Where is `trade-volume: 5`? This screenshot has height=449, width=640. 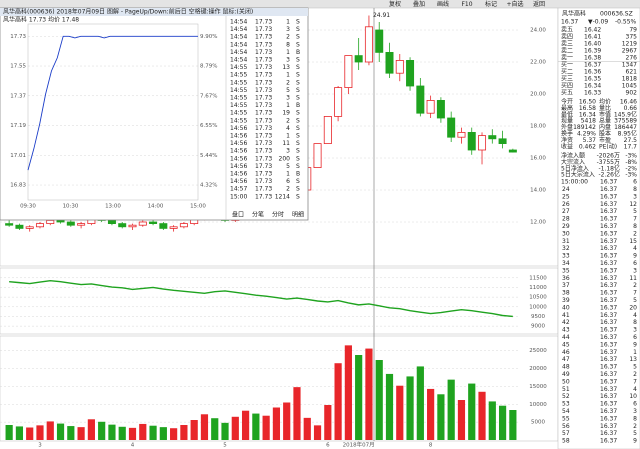
trade-volume: 5 is located at coordinates (288, 166).